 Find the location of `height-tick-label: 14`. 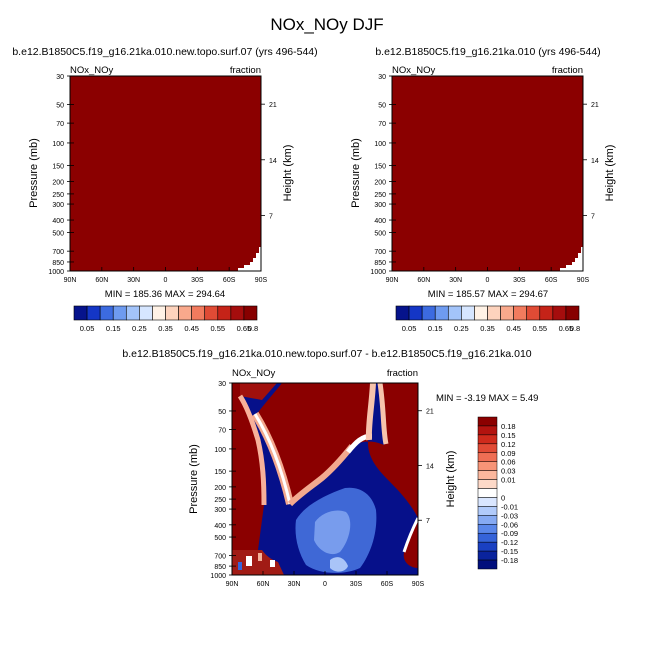

height-tick-label: 14 is located at coordinates (430, 466).